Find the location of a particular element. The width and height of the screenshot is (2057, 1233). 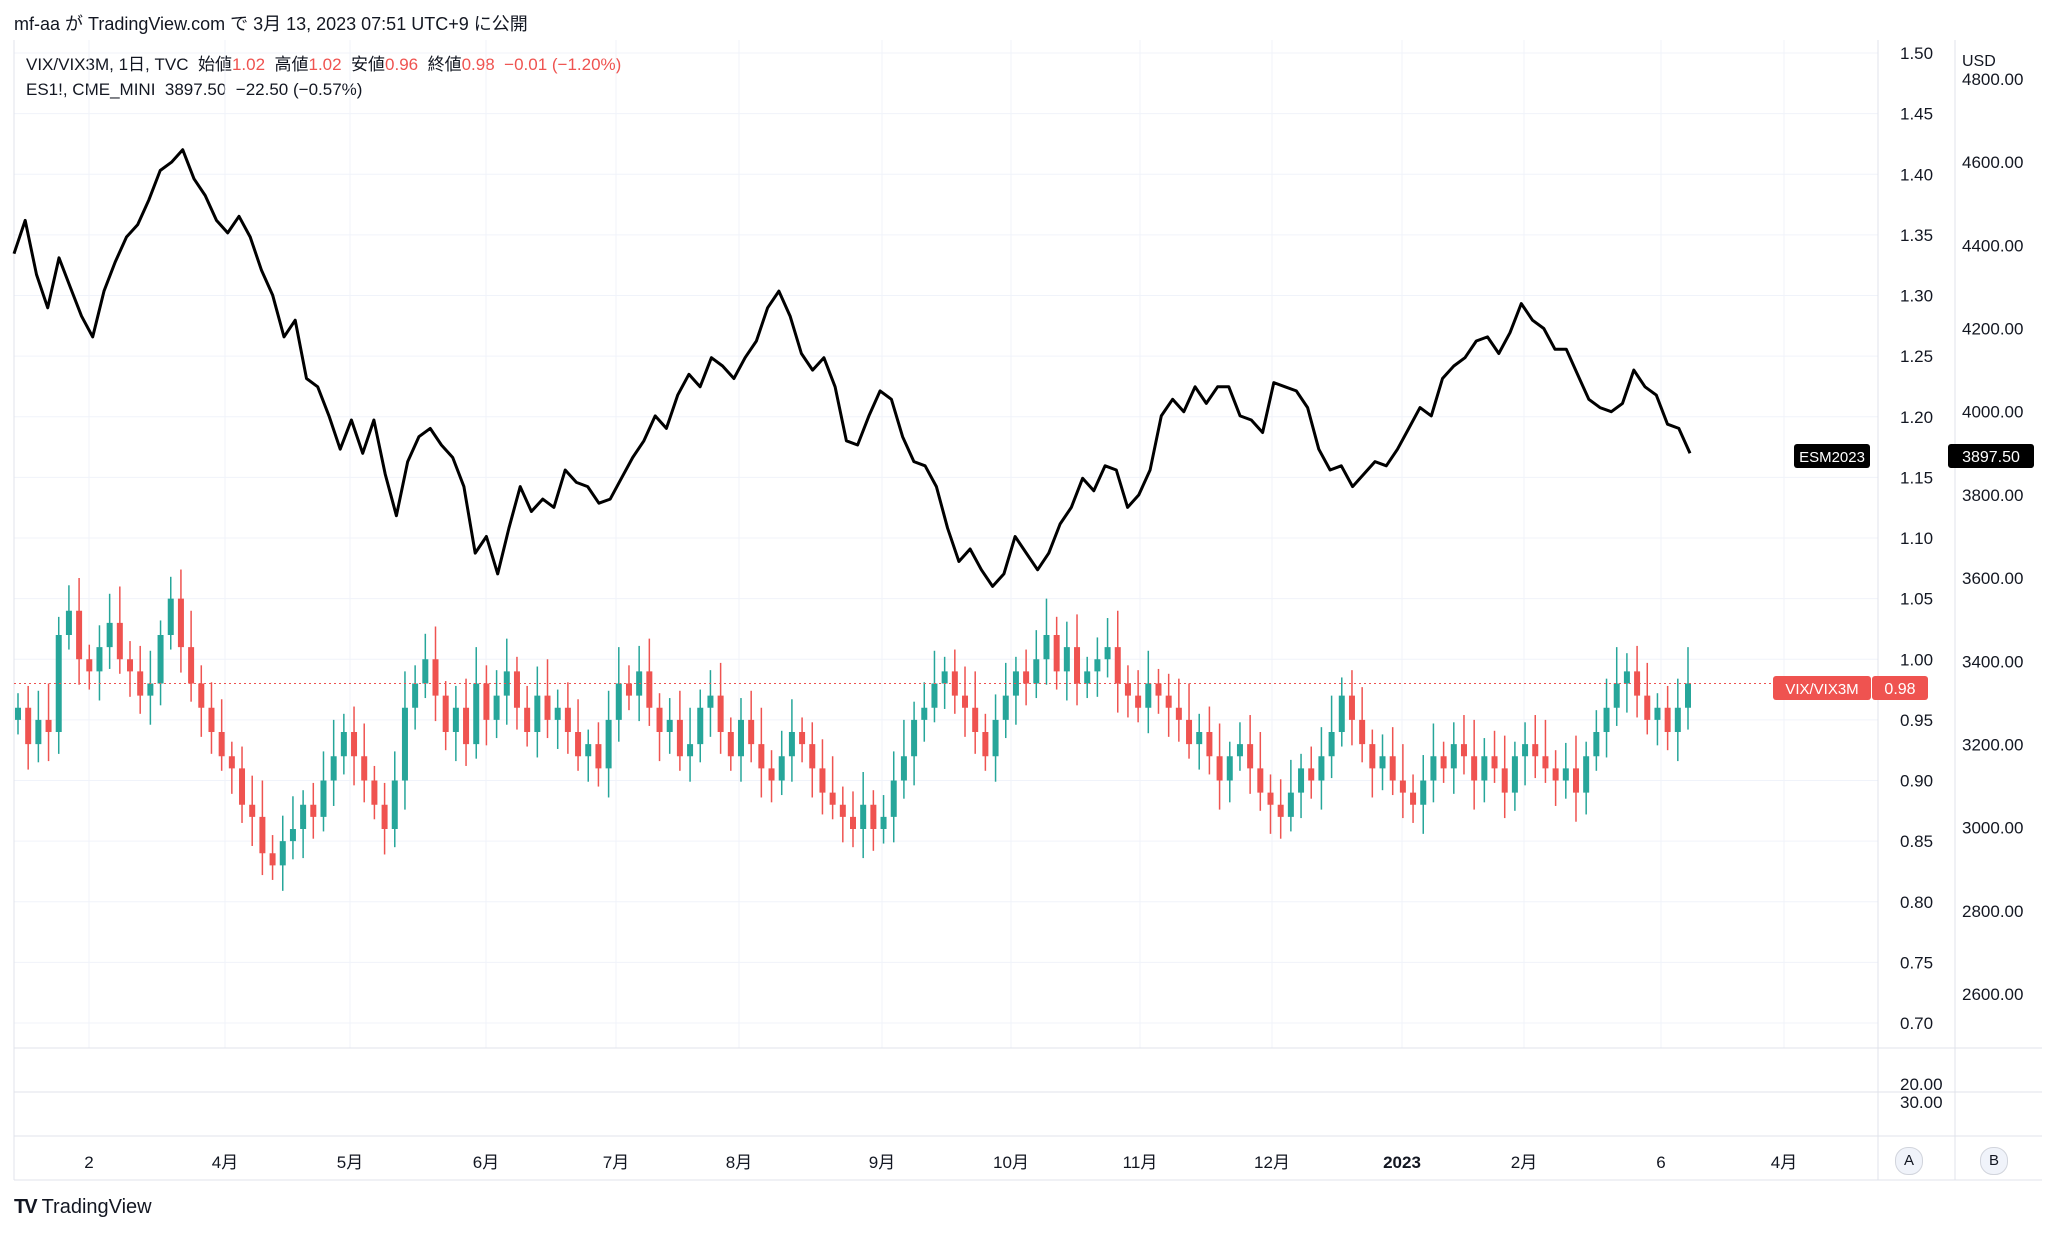

vix-value-badge-bg is located at coordinates (1900, 688).